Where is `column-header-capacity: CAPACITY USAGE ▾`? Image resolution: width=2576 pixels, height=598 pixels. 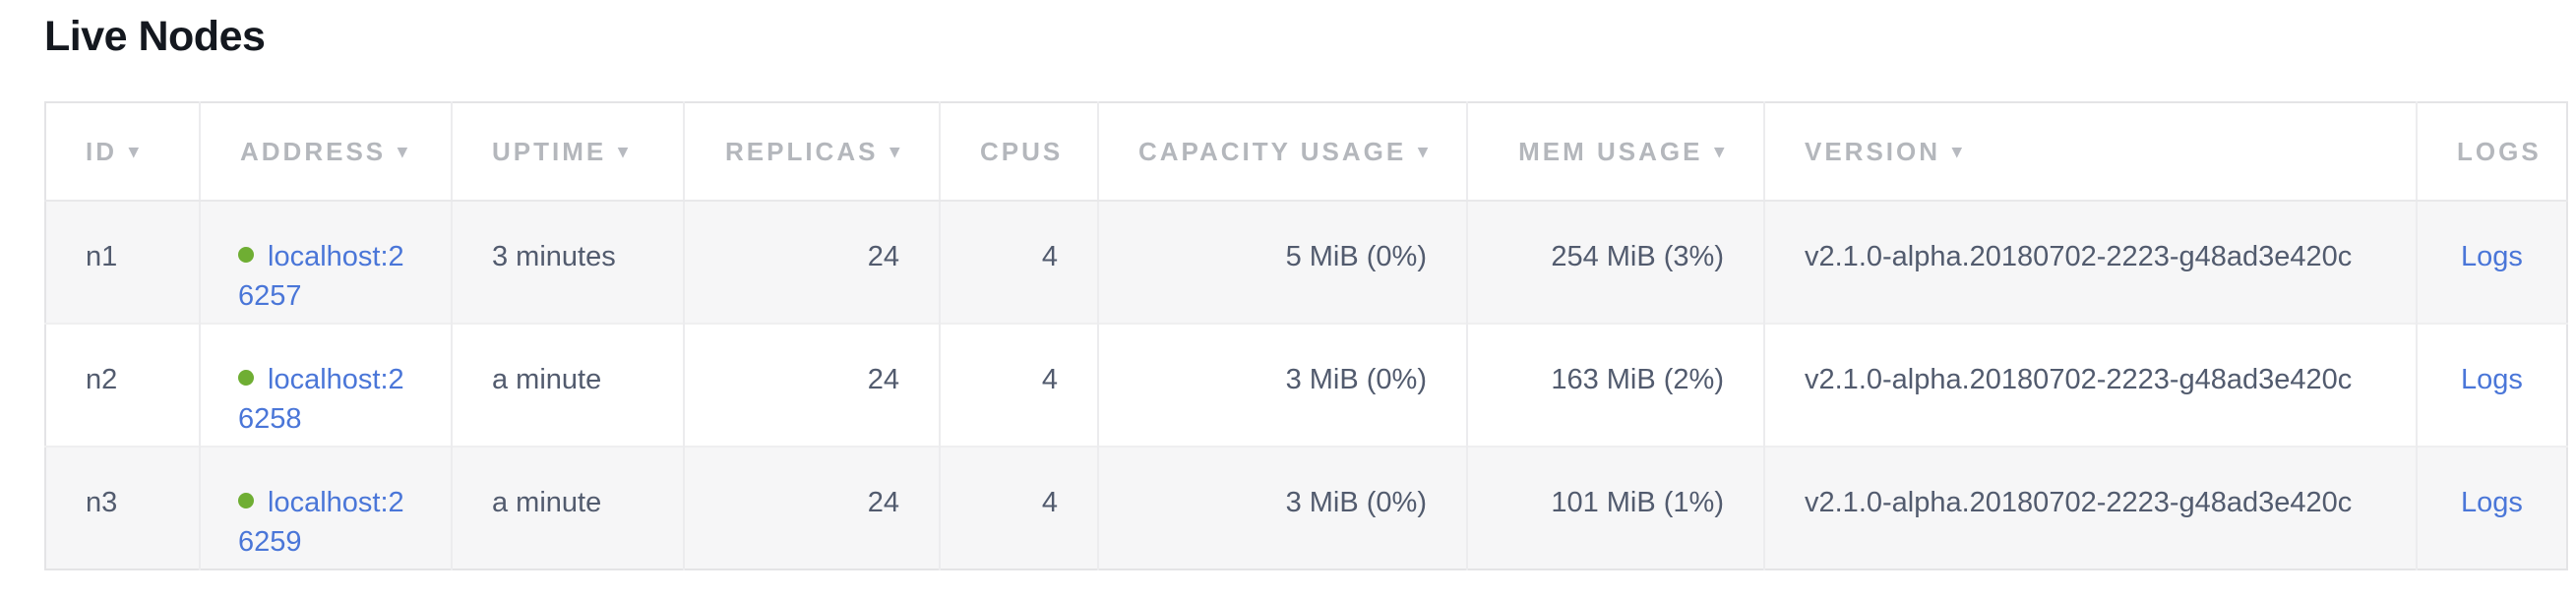
column-header-capacity: CAPACITY USAGE ▾ is located at coordinates (1282, 152).